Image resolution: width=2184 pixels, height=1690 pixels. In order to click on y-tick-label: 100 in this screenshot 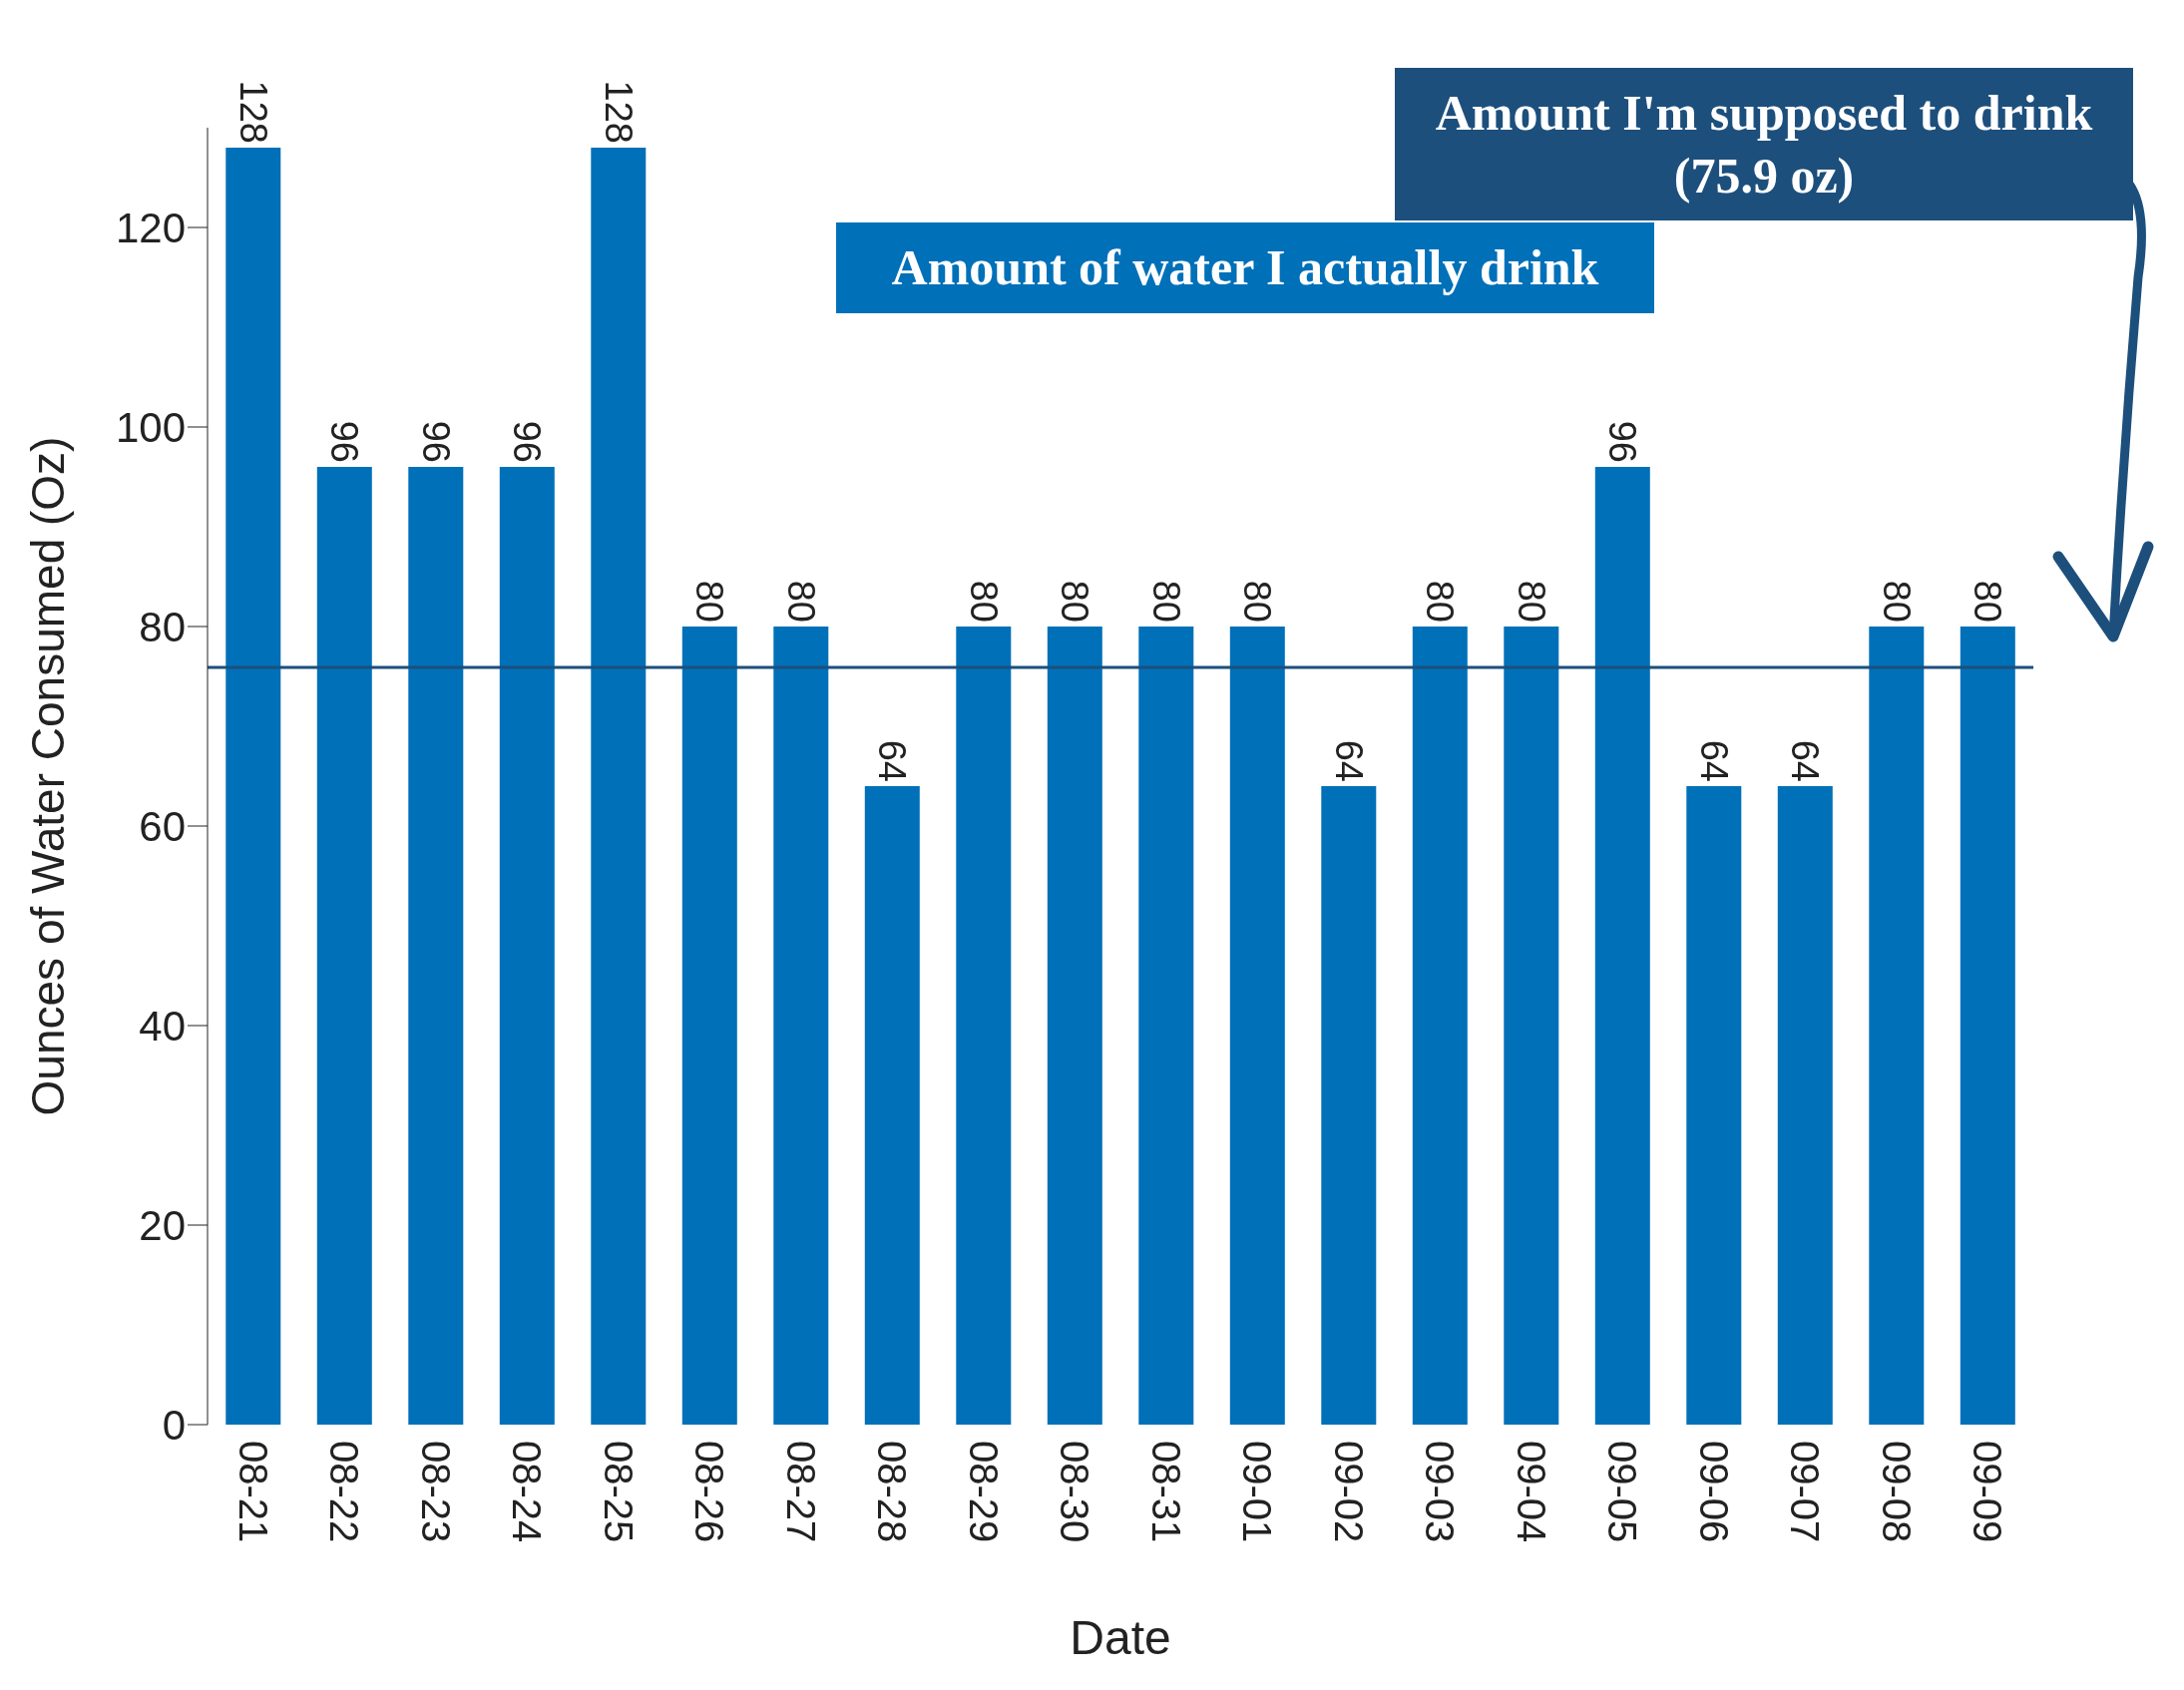, I will do `click(150, 427)`.